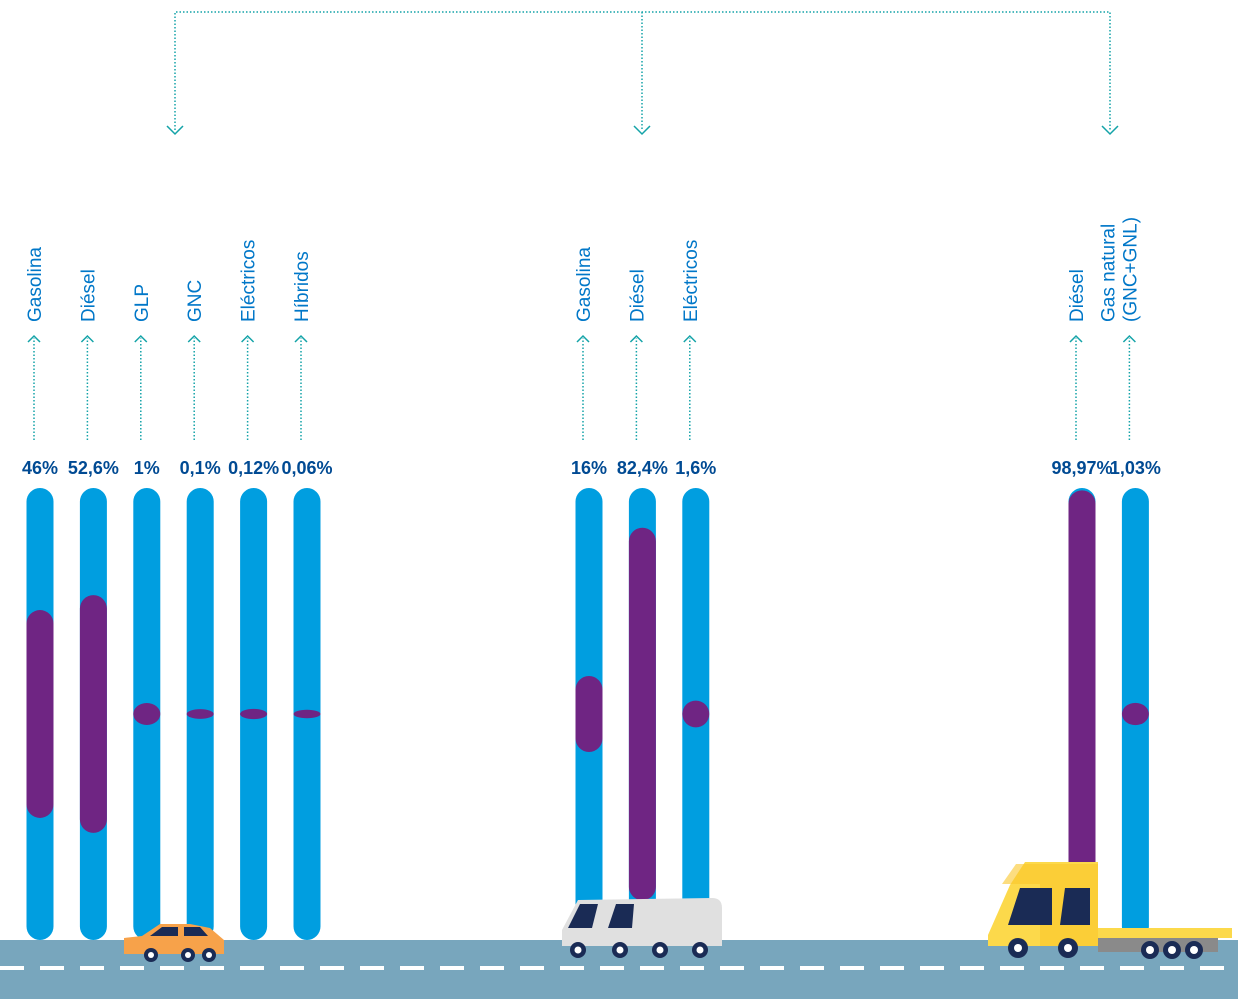 Image resolution: width=1238 pixels, height=999 pixels. What do you see at coordinates (146, 612) in the screenshot?
I see `bar-group: 1% GLP` at bounding box center [146, 612].